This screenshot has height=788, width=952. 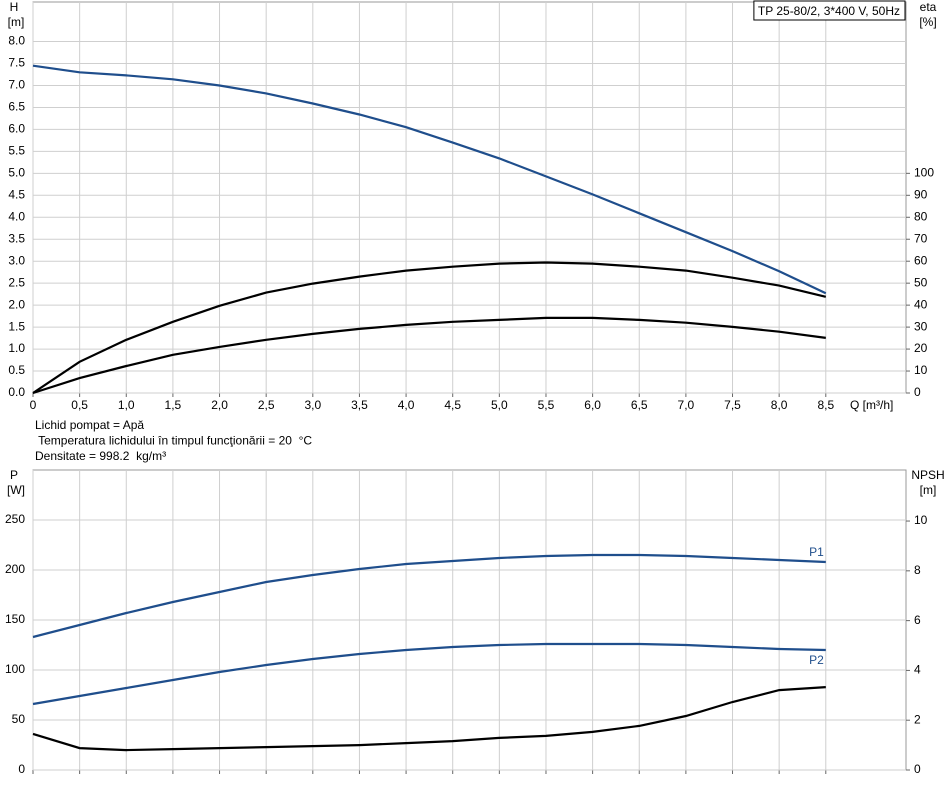 I want to click on x-tick-label: 0,5, so click(x=79, y=405).